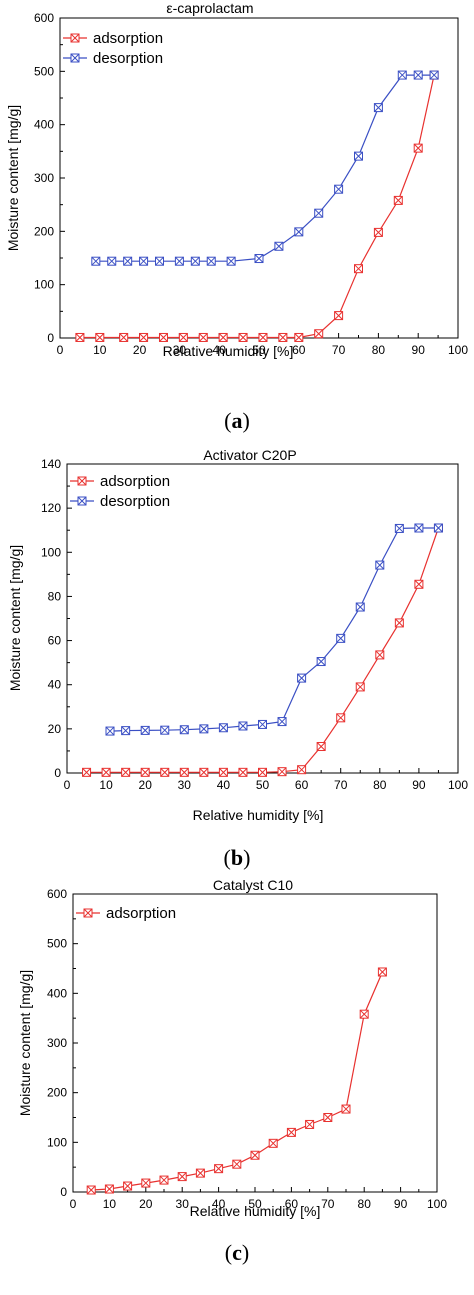 The width and height of the screenshot is (474, 1295). I want to click on caption-letter: b, so click(237, 857).